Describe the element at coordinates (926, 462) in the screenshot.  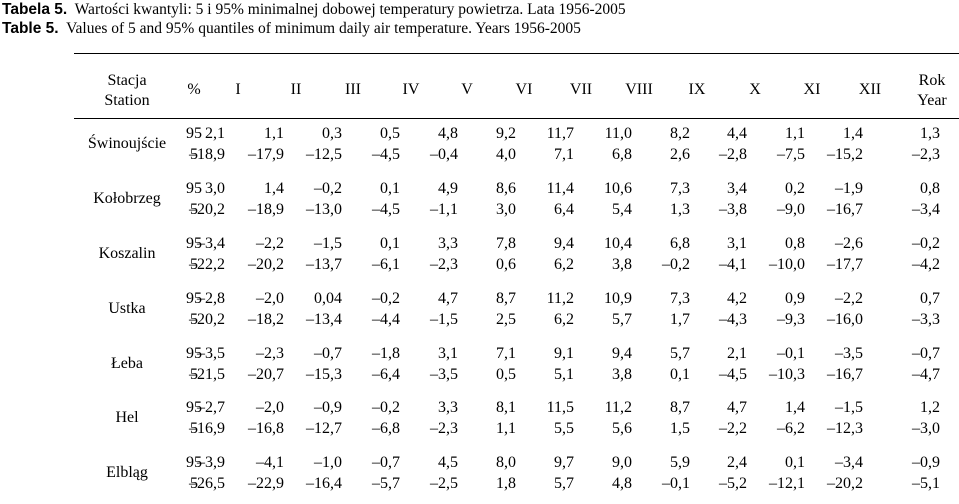
I see `table-cell: –0,9` at that location.